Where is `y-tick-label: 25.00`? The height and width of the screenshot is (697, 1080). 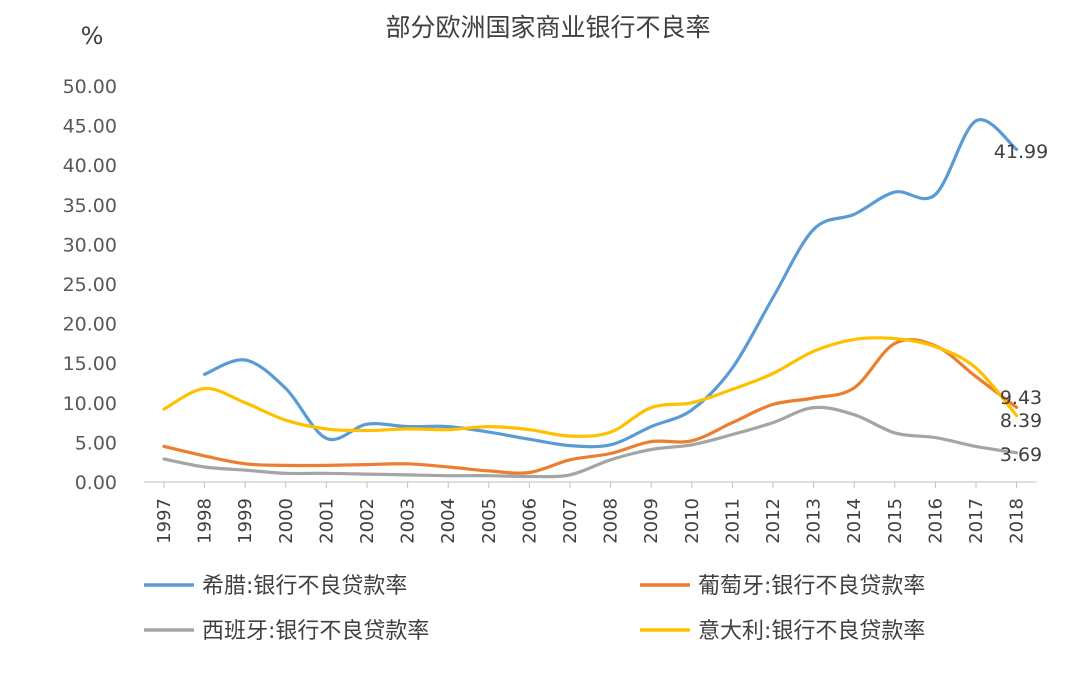 y-tick-label: 25.00 is located at coordinates (90, 285).